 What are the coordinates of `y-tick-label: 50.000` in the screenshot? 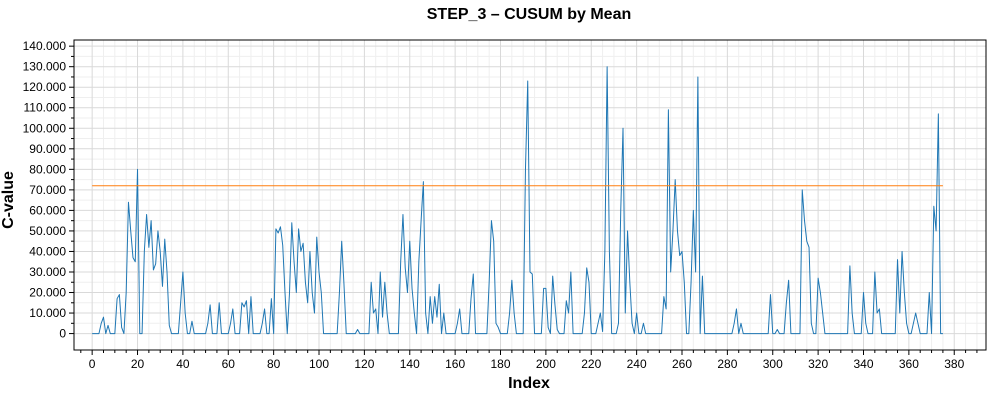 It's located at (47, 231).